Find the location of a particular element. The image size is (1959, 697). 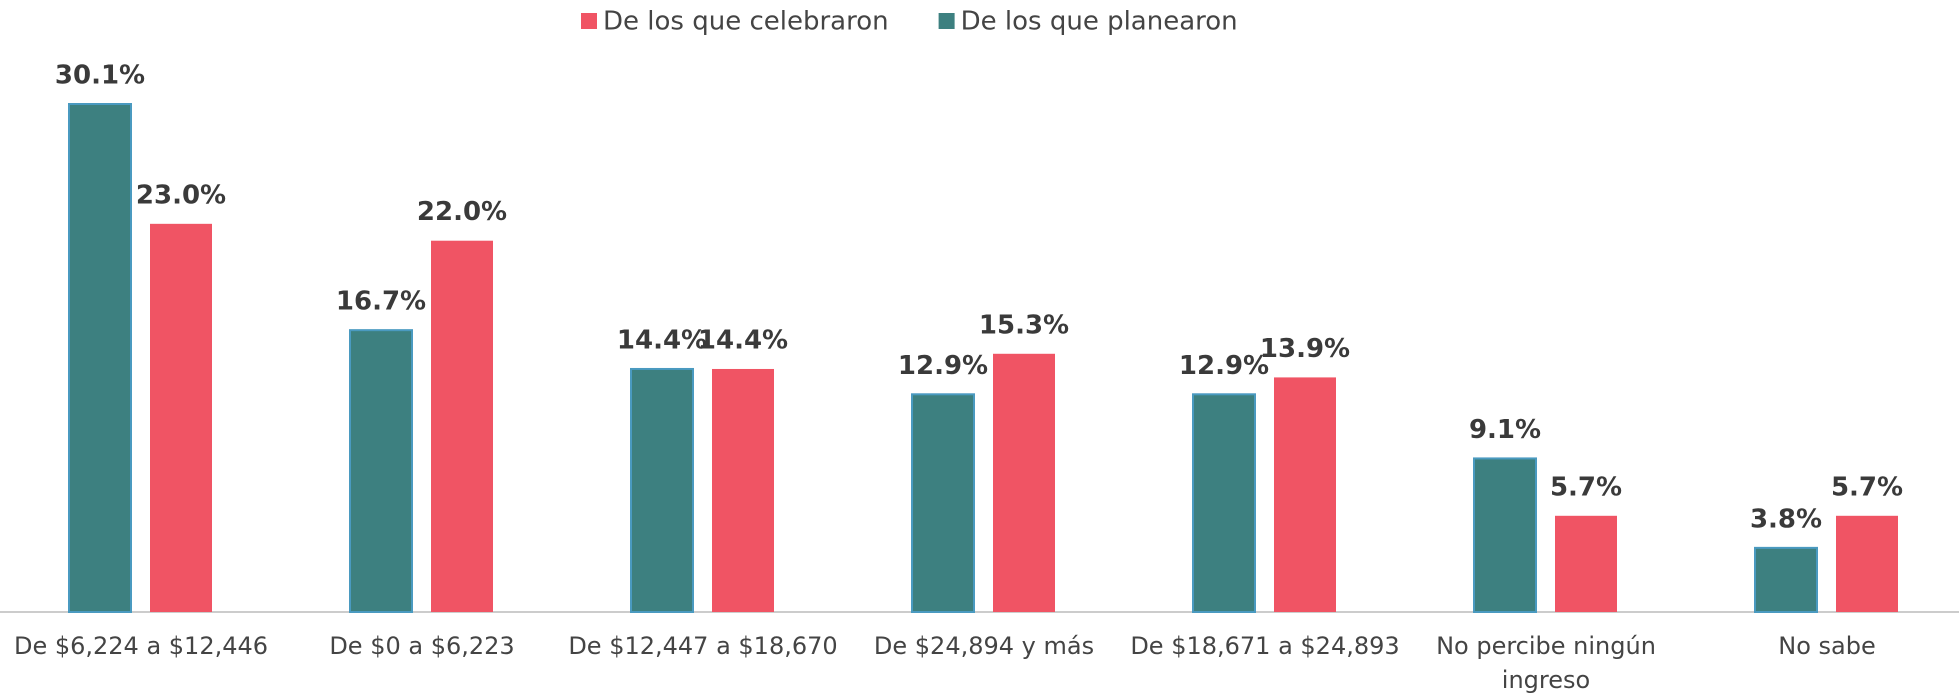

x-tick-label: De $6,224 a $12,446 is located at coordinates (141, 646).